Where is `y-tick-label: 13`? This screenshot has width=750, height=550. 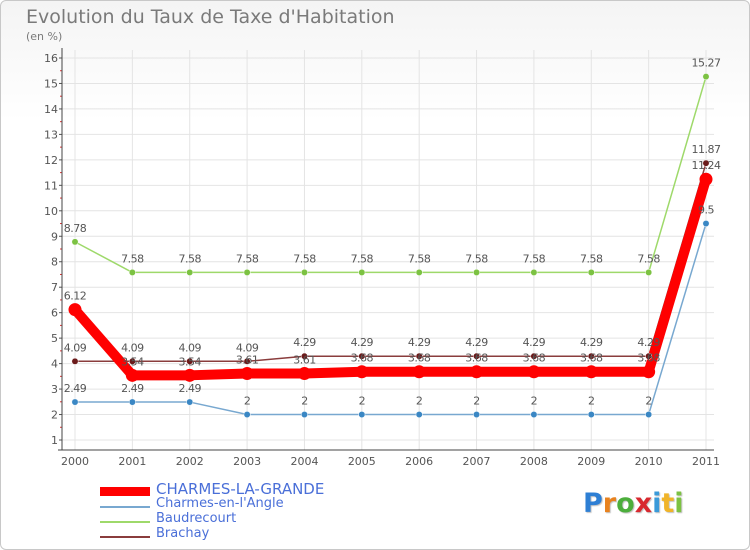
y-tick-label: 13 is located at coordinates (51, 134).